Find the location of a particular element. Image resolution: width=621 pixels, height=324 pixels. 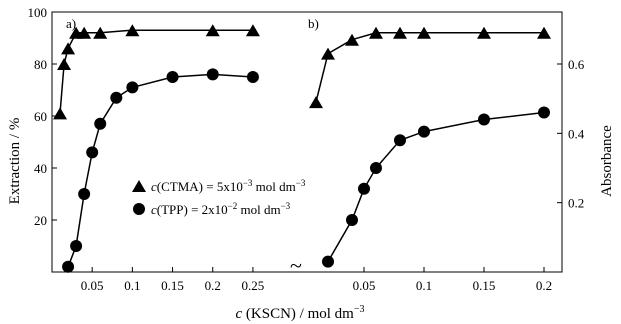

y-tick-label: 80 is located at coordinates (40, 64).